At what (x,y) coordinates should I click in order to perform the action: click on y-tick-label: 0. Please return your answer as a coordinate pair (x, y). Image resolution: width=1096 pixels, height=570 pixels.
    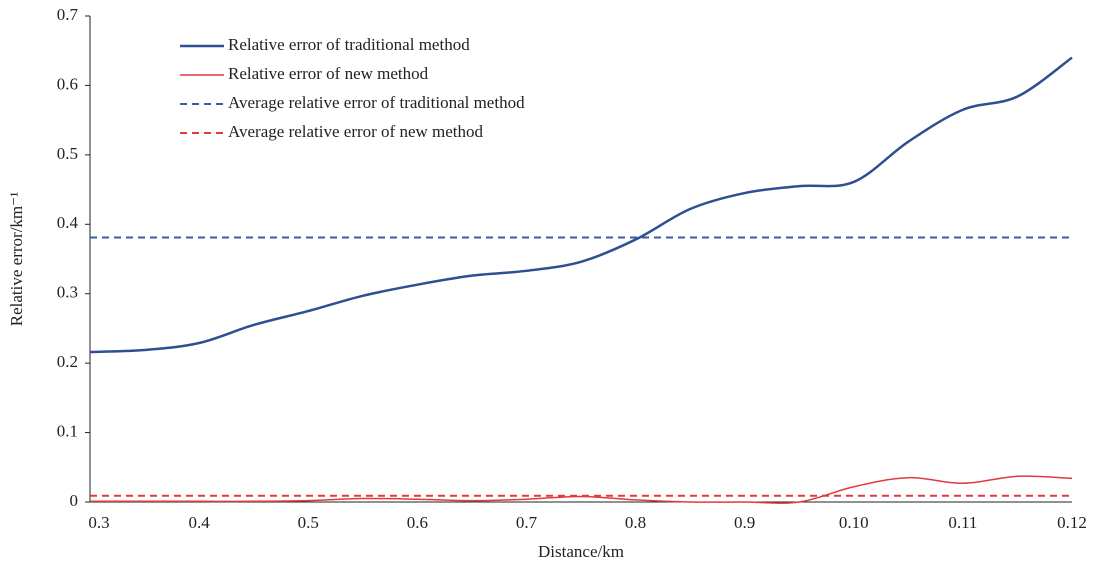
    Looking at the image, I should click on (74, 500).